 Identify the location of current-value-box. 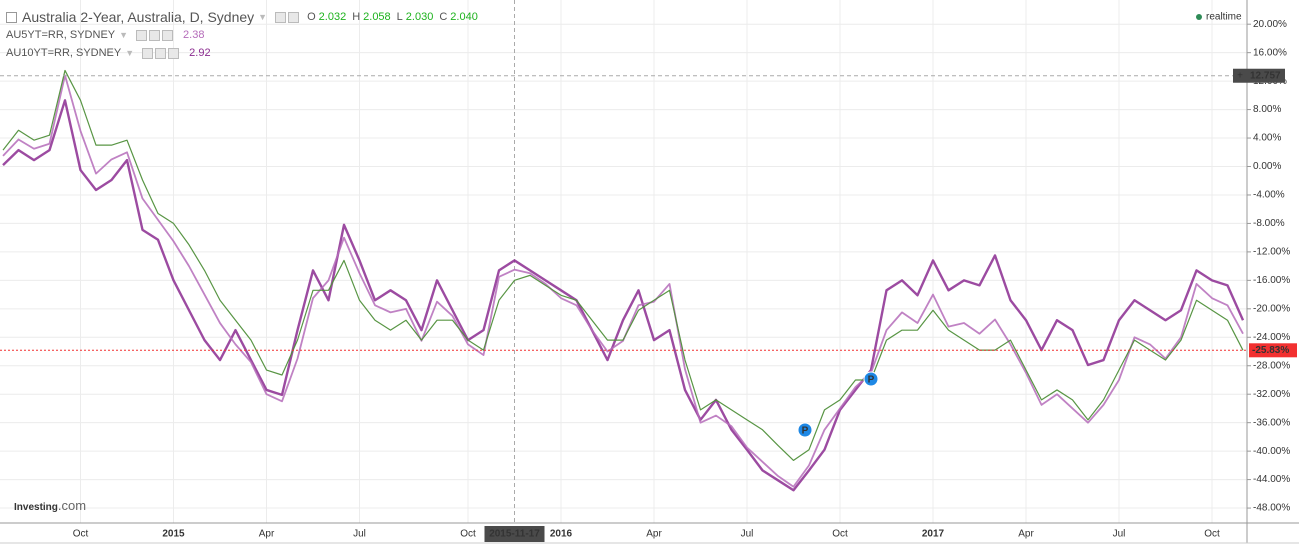
(1273, 350).